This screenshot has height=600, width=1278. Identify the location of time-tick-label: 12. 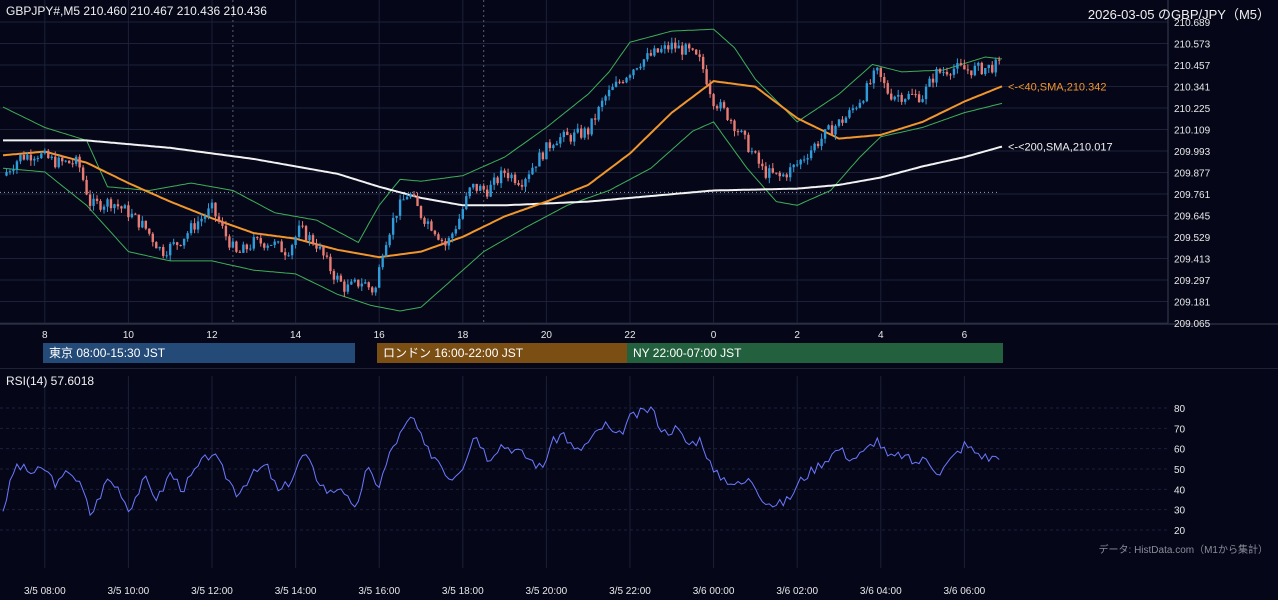
(212, 335).